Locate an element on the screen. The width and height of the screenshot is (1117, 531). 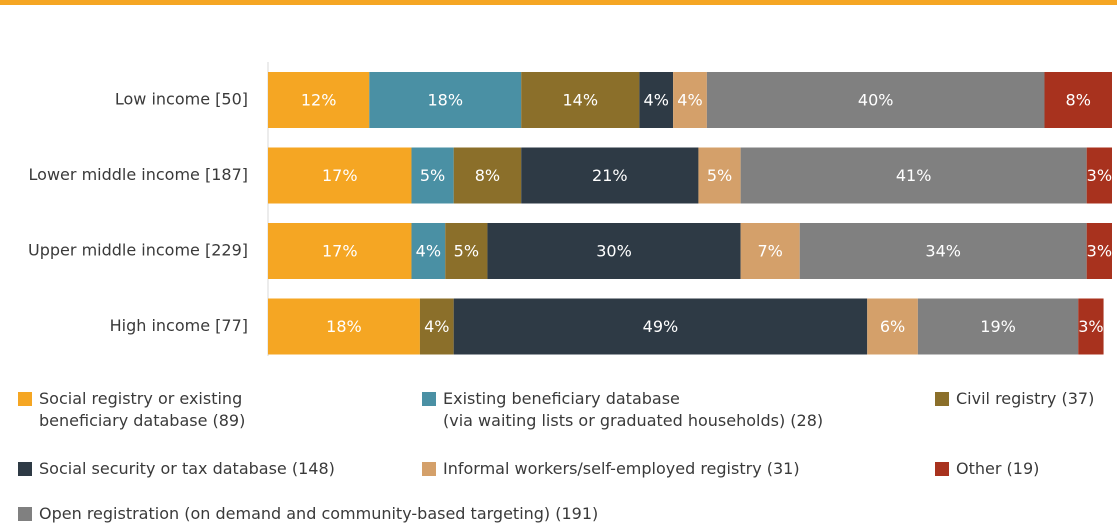
value-label: 19% is located at coordinates (998, 326).